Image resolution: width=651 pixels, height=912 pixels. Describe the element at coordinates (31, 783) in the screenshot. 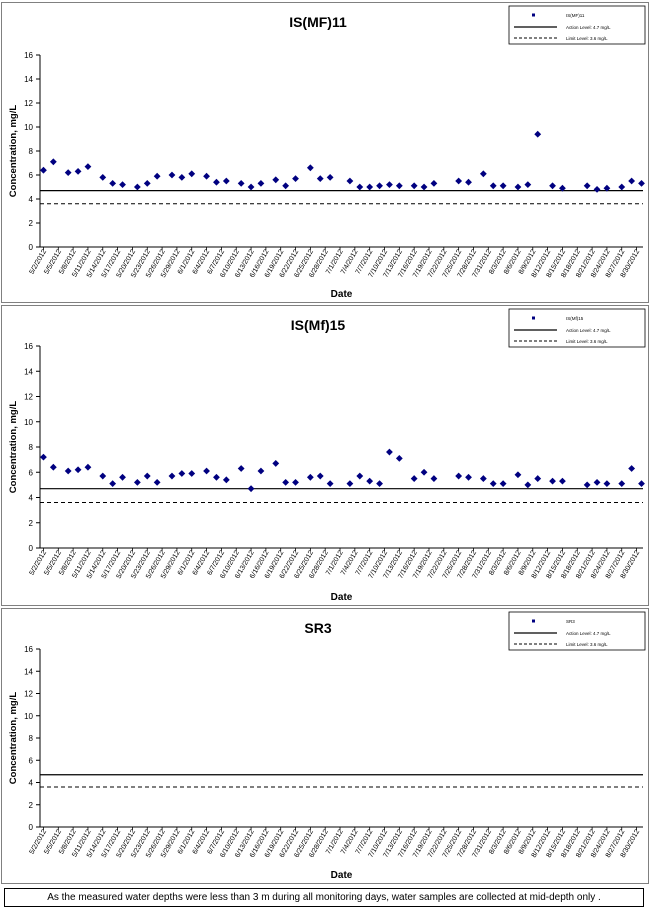

I see `y-tick-label: 4` at that location.